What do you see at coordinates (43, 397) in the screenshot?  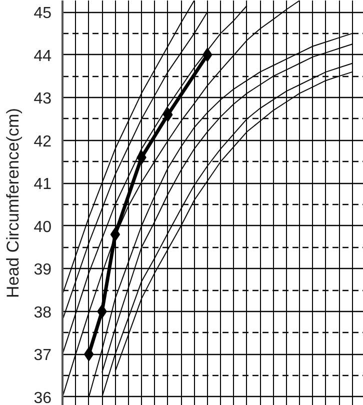 I see `y-tick-label: 36` at bounding box center [43, 397].